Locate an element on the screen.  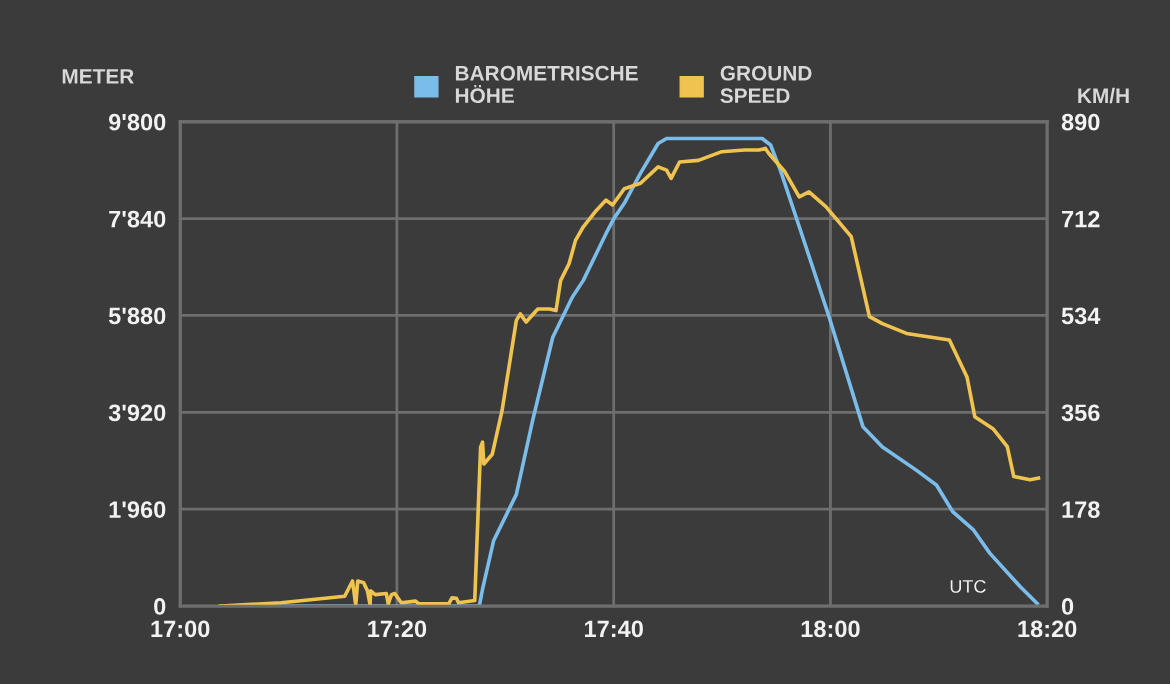
y-tick-label: 5'880 is located at coordinates (137, 316).